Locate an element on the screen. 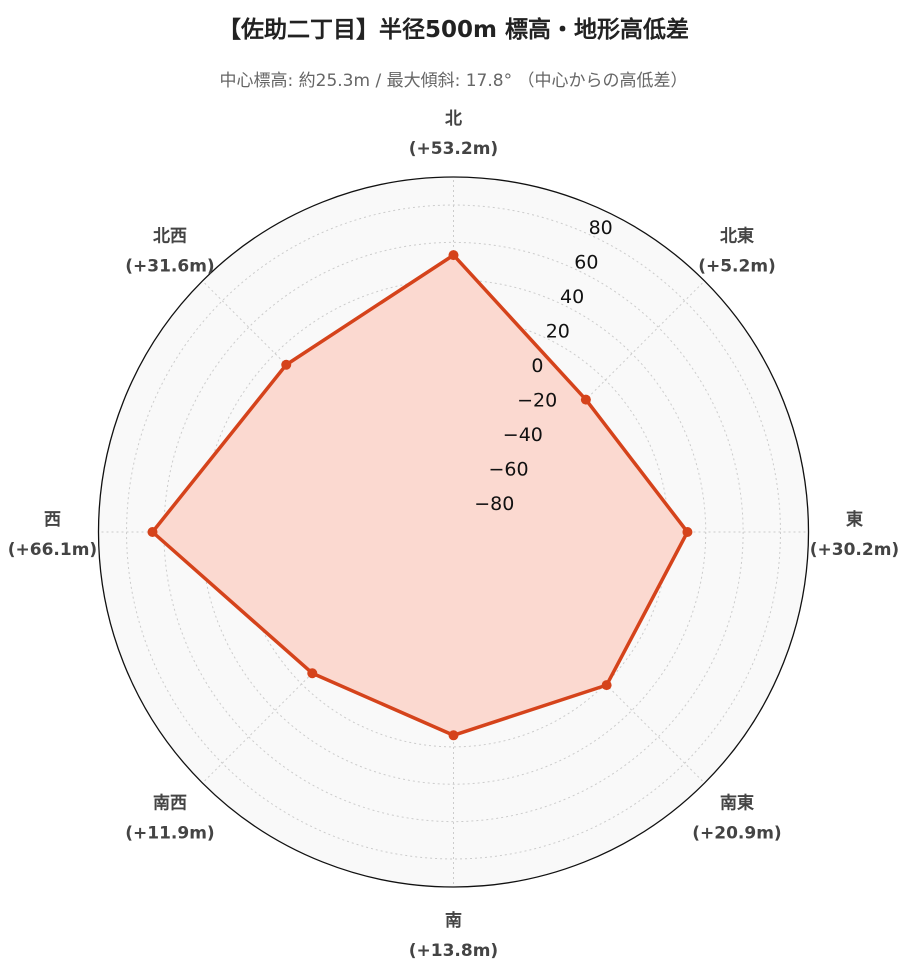 This screenshot has height=962, width=907. radial-tick-label: 0 is located at coordinates (537, 366).